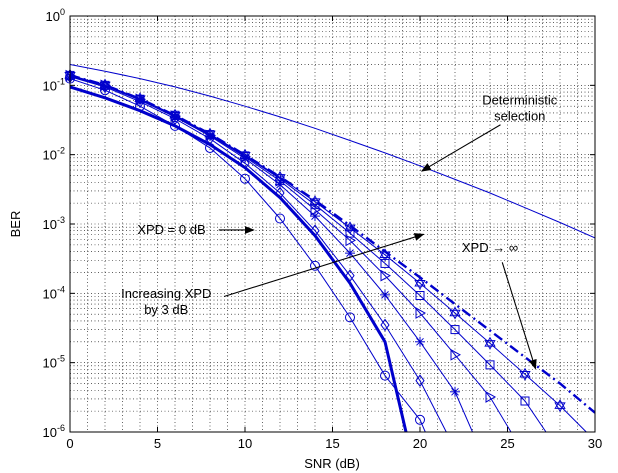 This screenshot has width=618, height=473. I want to click on y-tick-label: 10⁰, so click(55, 15).